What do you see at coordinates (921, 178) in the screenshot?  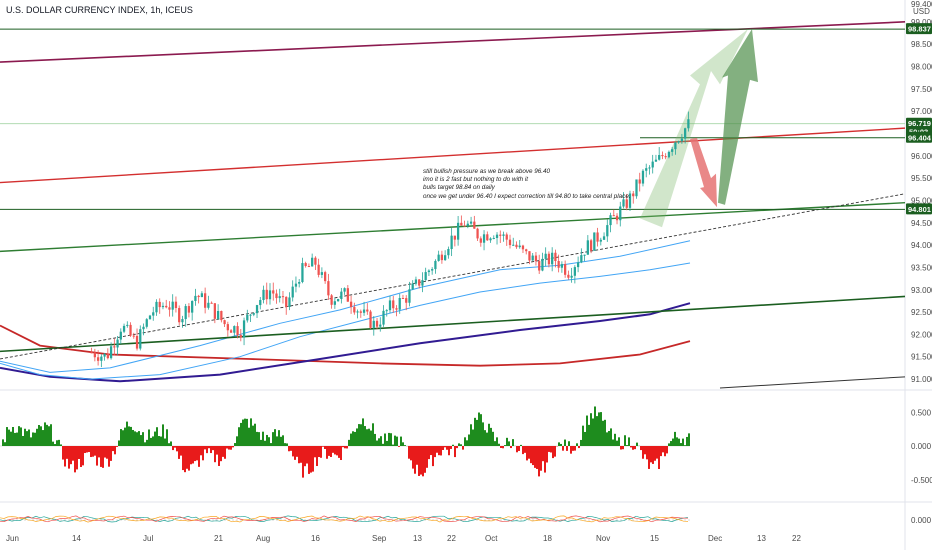 I see `price-tick-label: 95.500` at bounding box center [921, 178].